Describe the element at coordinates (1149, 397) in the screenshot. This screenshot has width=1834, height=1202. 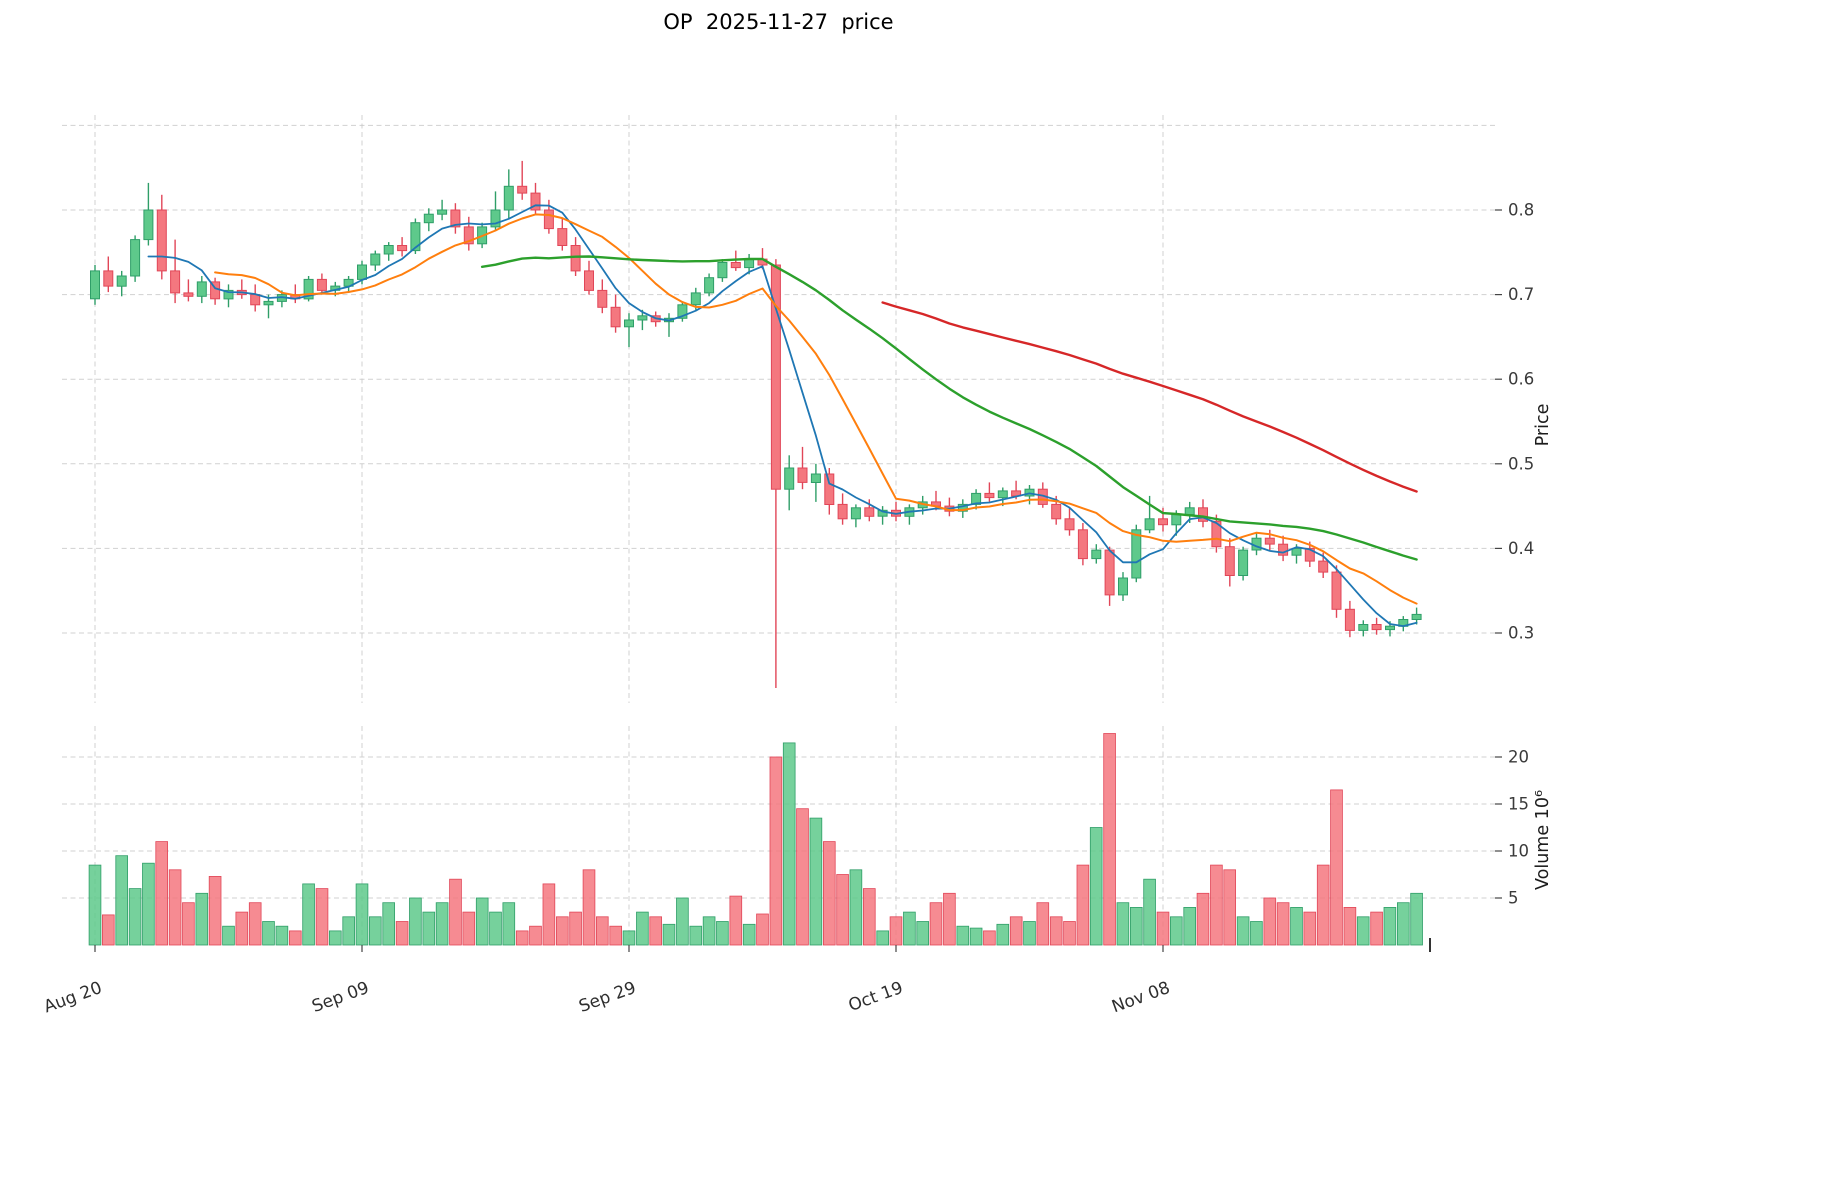
I see `ma-line-ma60` at that location.